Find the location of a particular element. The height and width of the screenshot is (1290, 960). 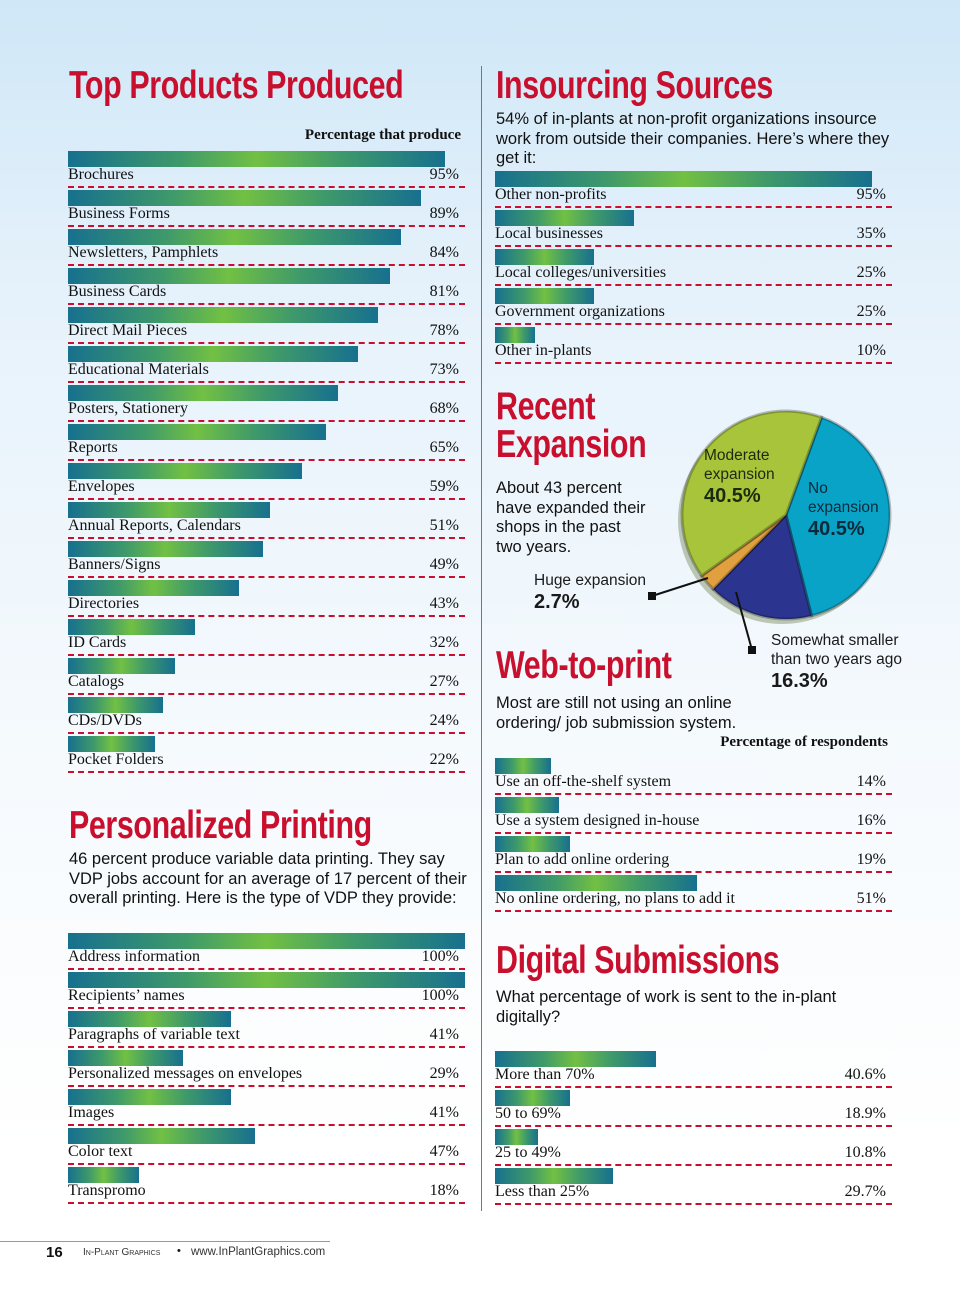

bar-row: 25 to 49% 10.8% is located at coordinates (693, 1148).